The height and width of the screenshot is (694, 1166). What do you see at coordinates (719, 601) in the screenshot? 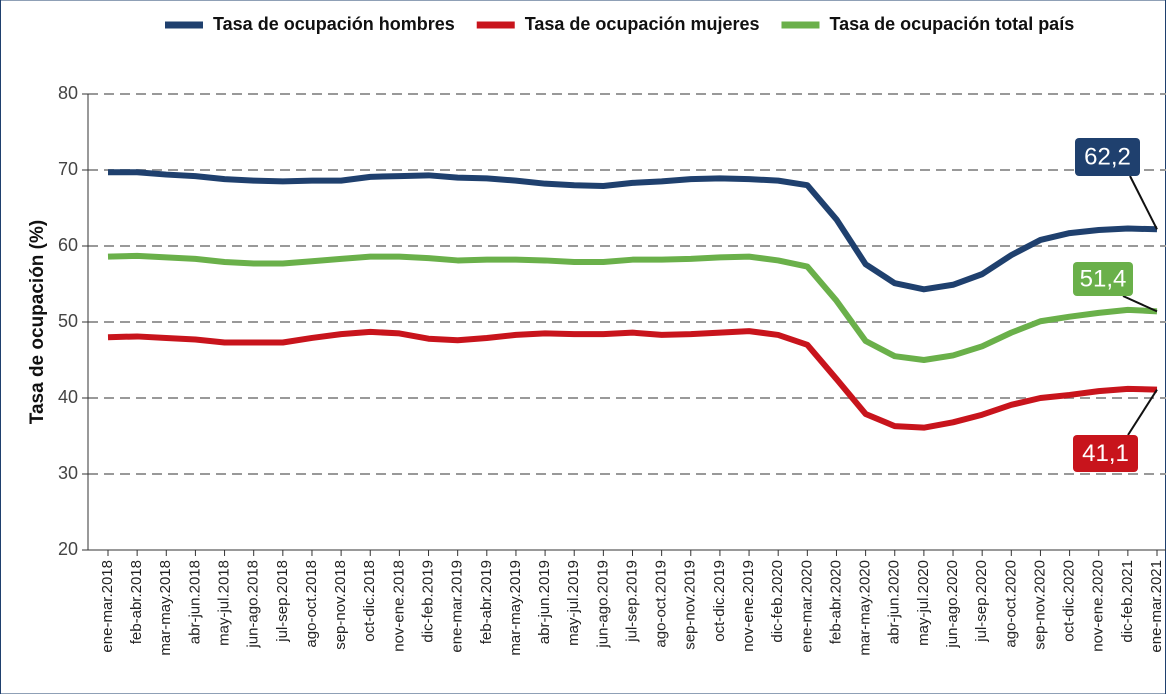
I see `x-tick-label: oct-dic.2019` at bounding box center [719, 601].